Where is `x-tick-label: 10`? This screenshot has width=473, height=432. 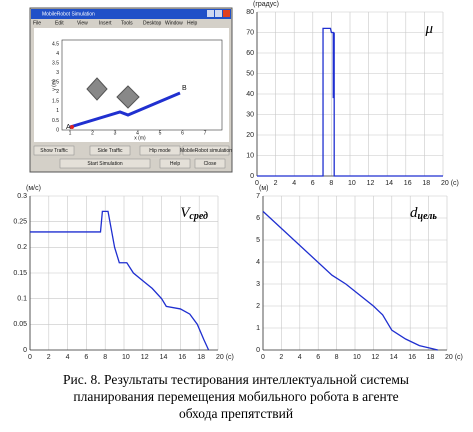
x-tick-label: 10 is located at coordinates (126, 357).